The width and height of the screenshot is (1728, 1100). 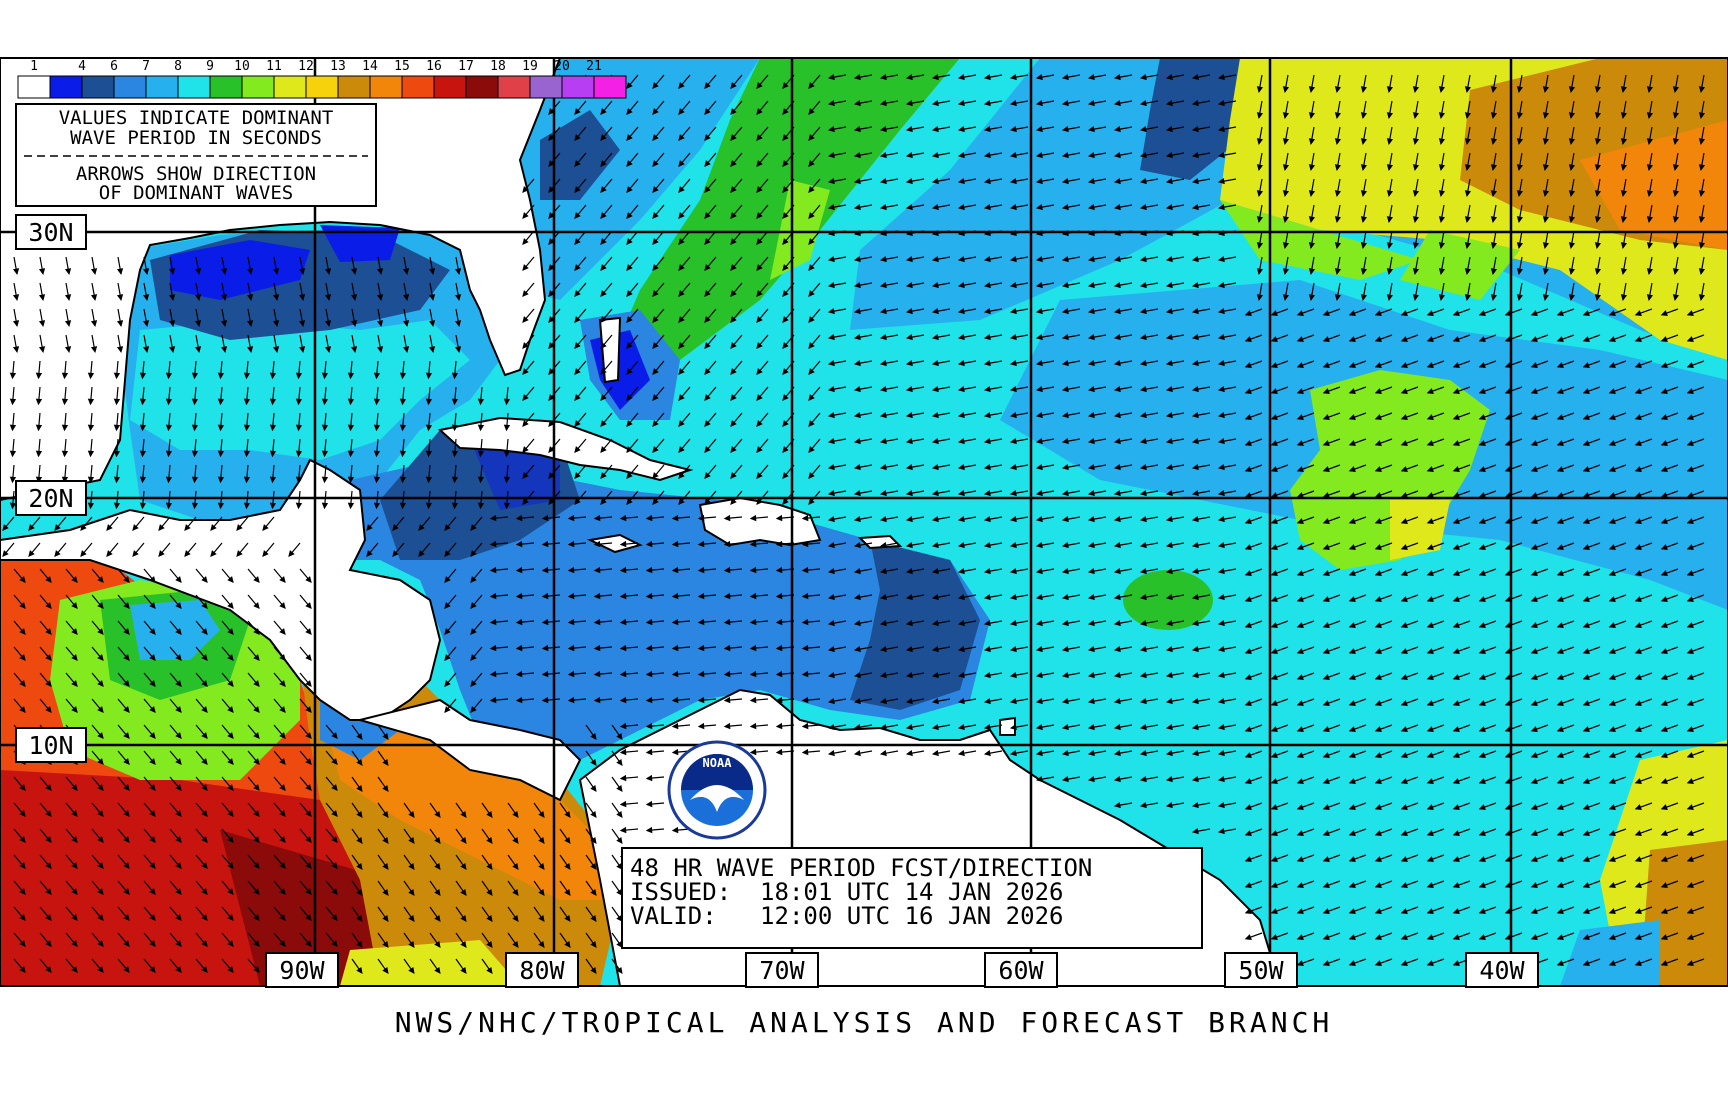 What do you see at coordinates (1502, 970) in the screenshot?
I see `lon-label-40w: 40W` at bounding box center [1502, 970].